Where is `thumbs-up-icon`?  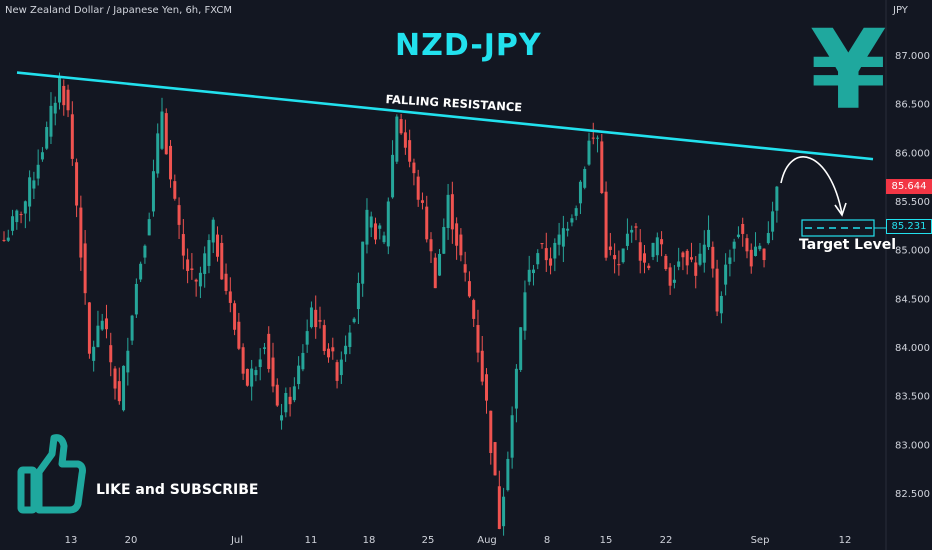 thumbs-up-icon is located at coordinates (51, 474).